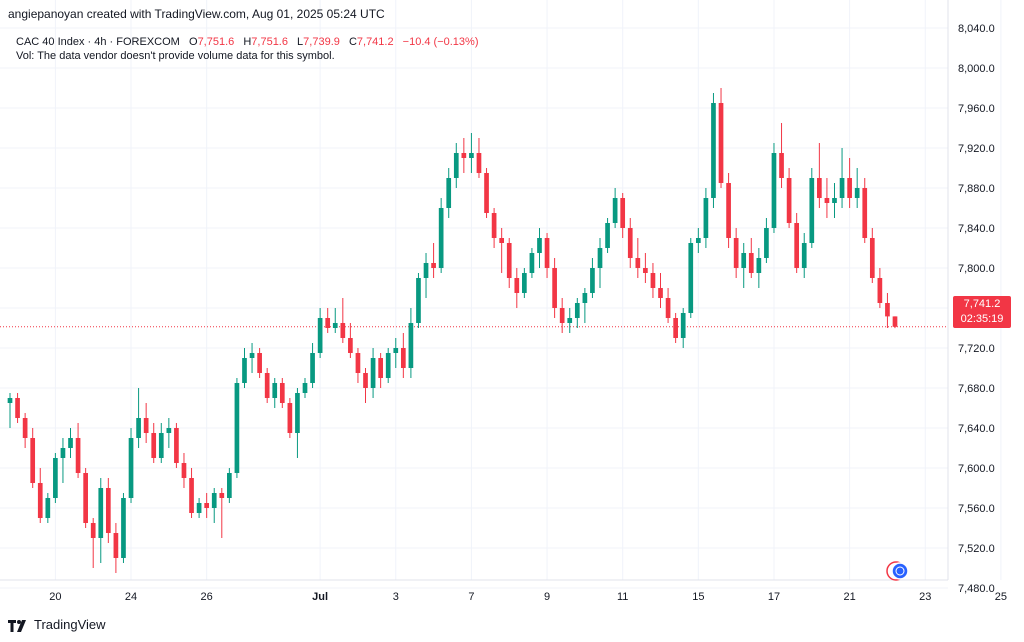 This screenshot has width=1024, height=642. What do you see at coordinates (396, 597) in the screenshot?
I see `x-tick-label: 3` at bounding box center [396, 597].